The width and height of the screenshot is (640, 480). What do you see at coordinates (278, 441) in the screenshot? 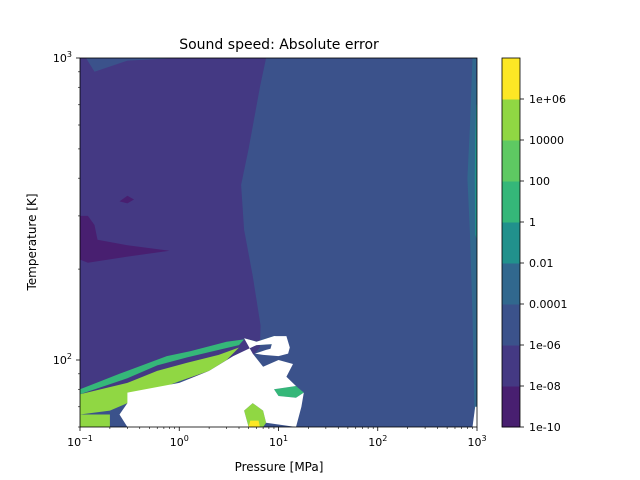
I see `x-tick-label-2: 10¹` at bounding box center [278, 441].